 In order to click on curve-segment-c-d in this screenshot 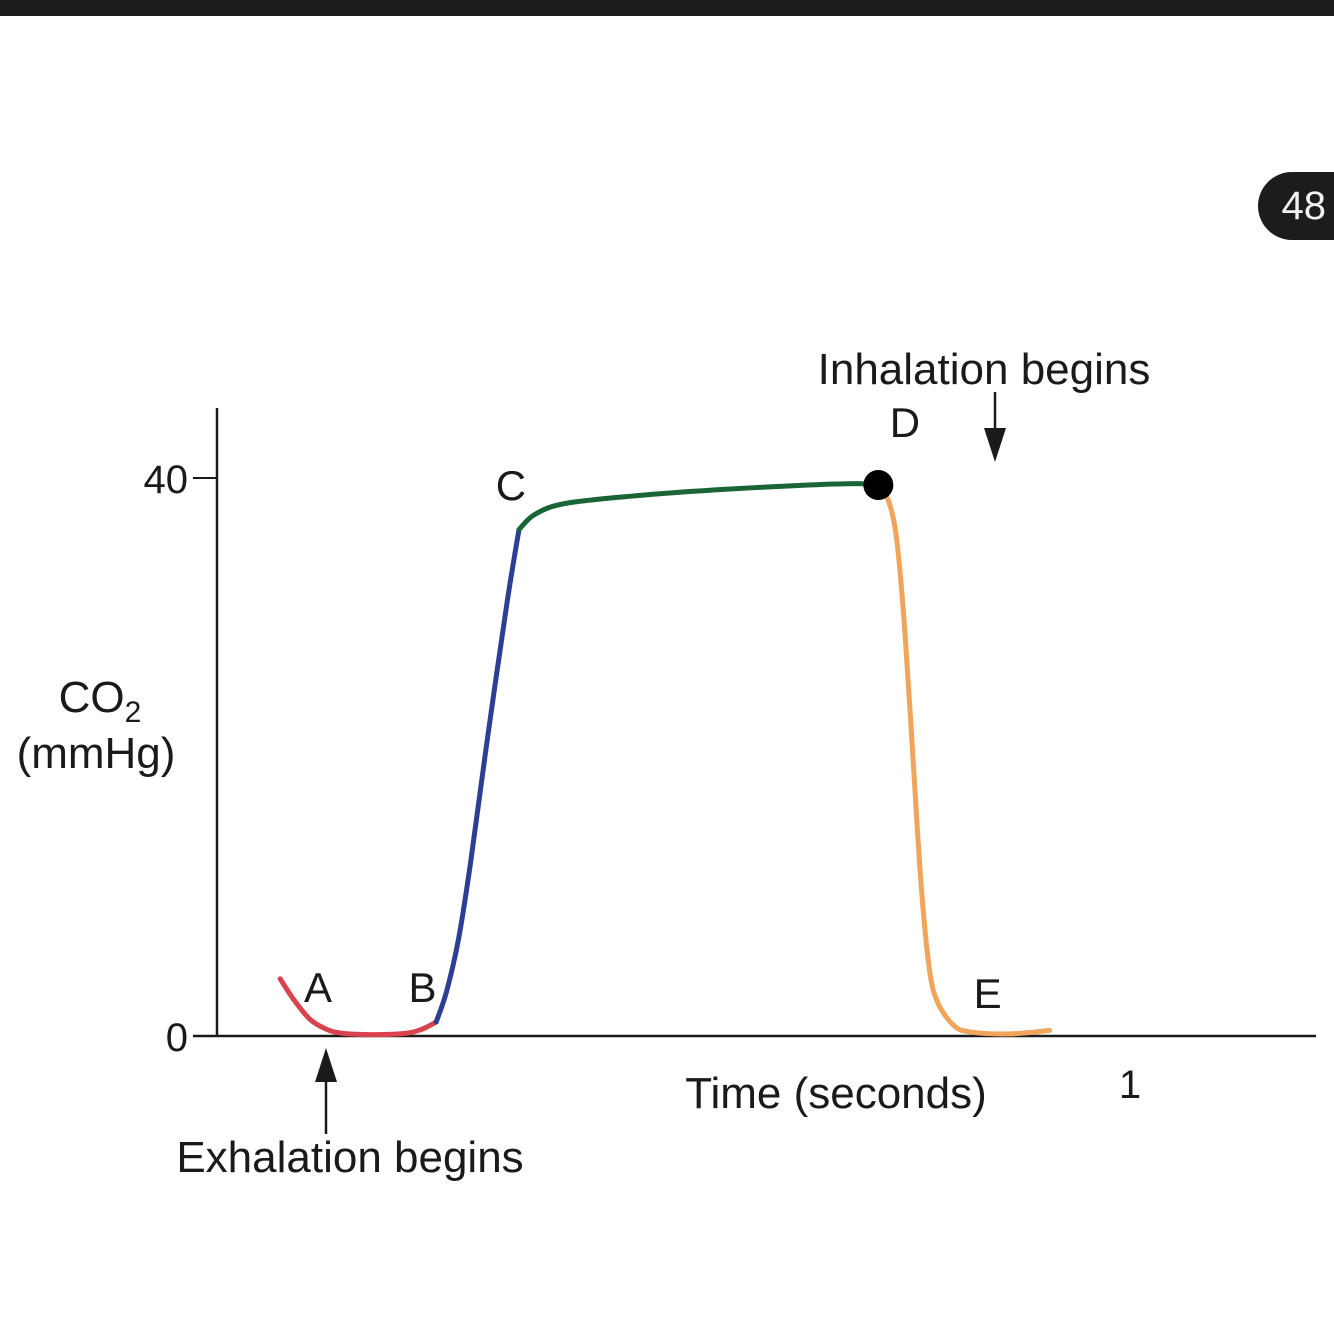, I will do `click(698, 507)`.